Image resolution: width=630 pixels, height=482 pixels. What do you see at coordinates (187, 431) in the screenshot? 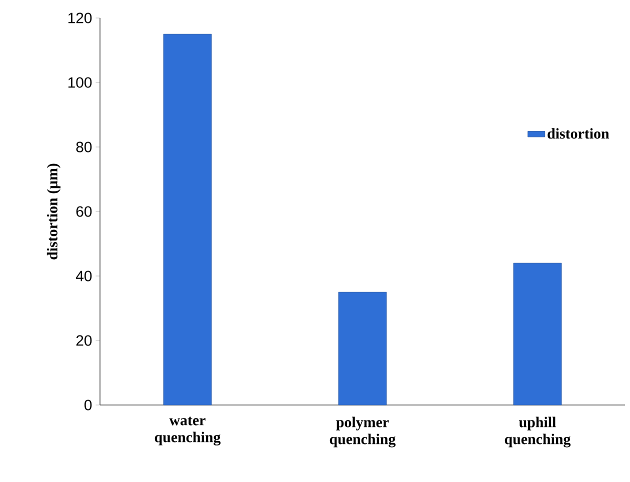
I see `x-tick-label: water quenching` at bounding box center [187, 431].